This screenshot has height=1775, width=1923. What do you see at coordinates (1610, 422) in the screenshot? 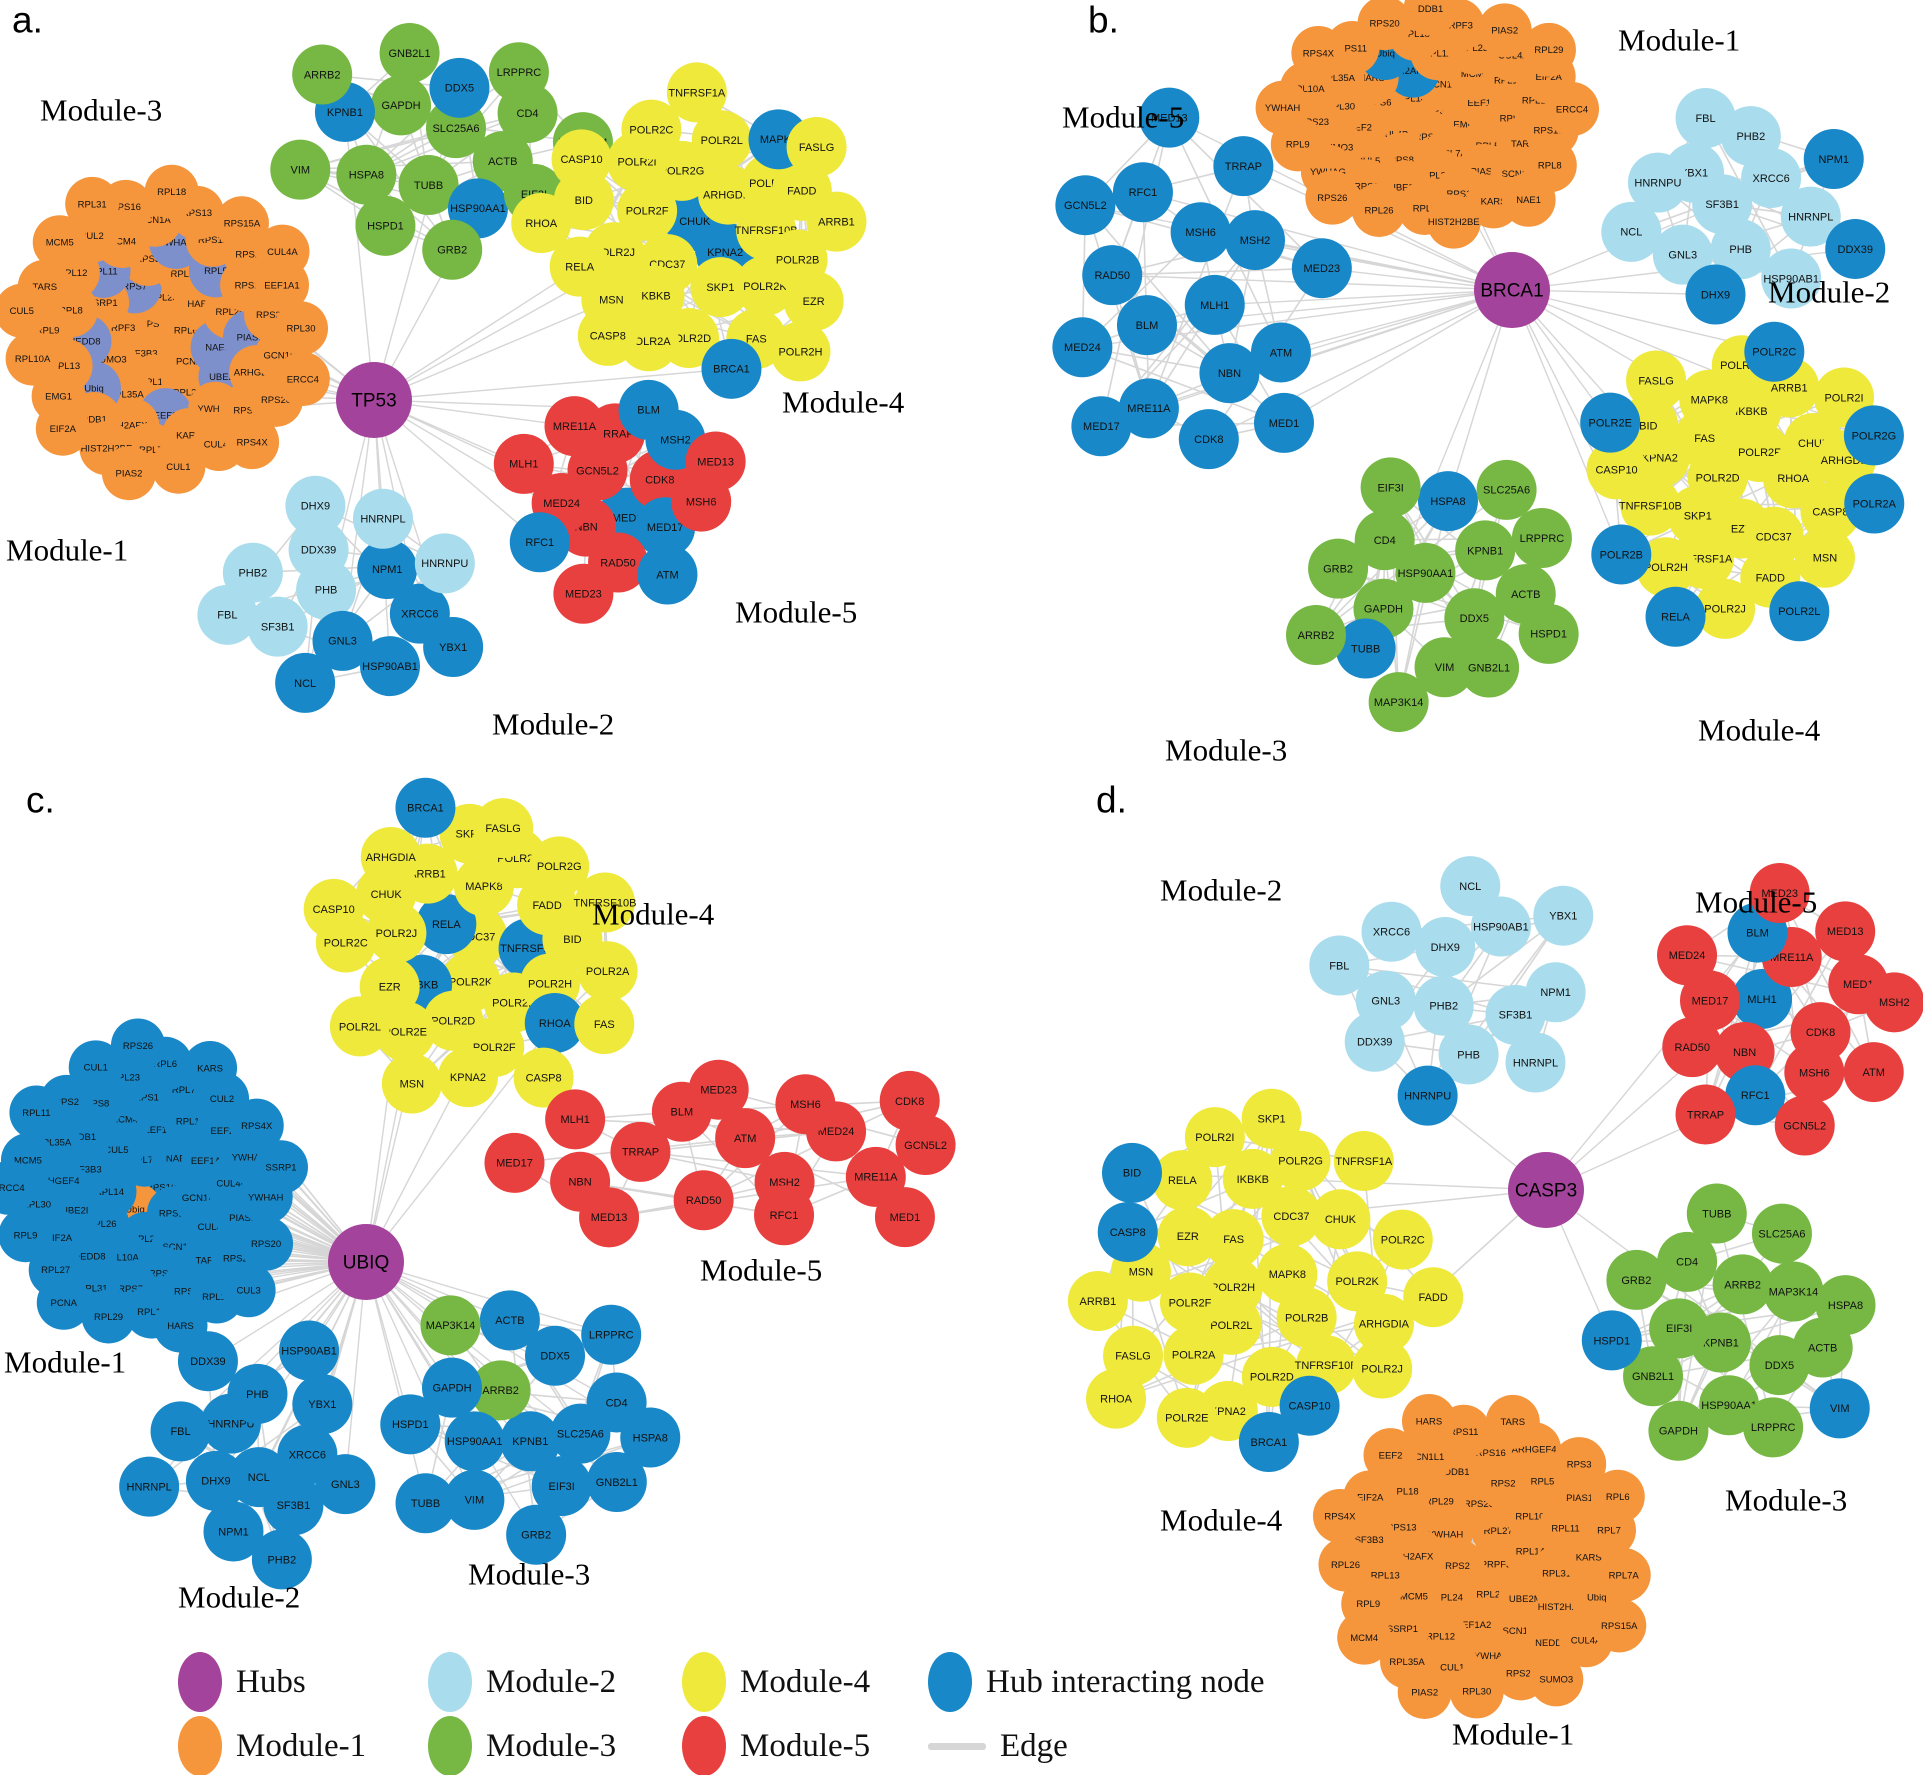
I see `node-POLR2E: POLR2E` at bounding box center [1610, 422].